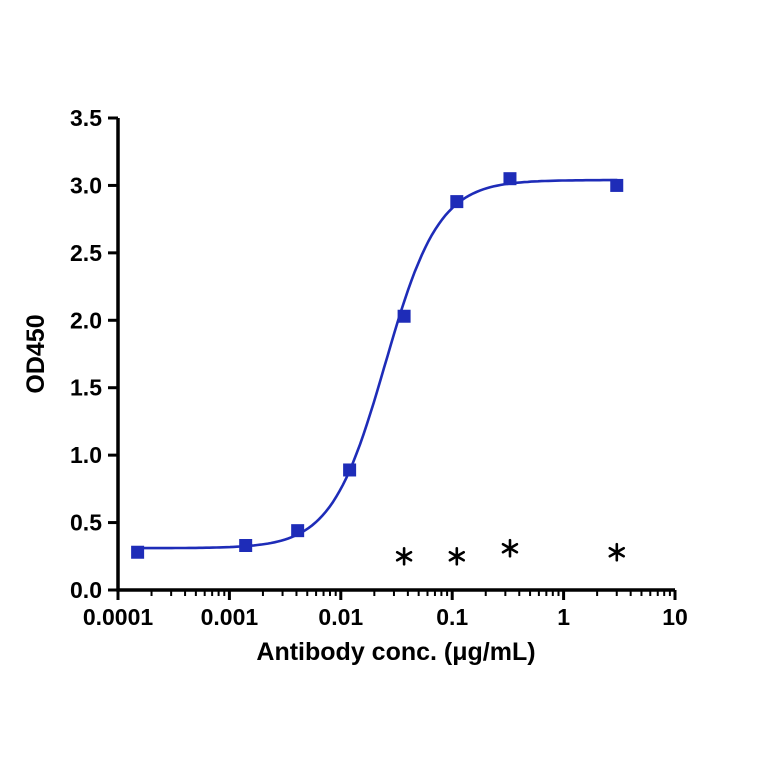  Describe the element at coordinates (230, 617) in the screenshot. I see `x-tick-label: 0.001` at that location.